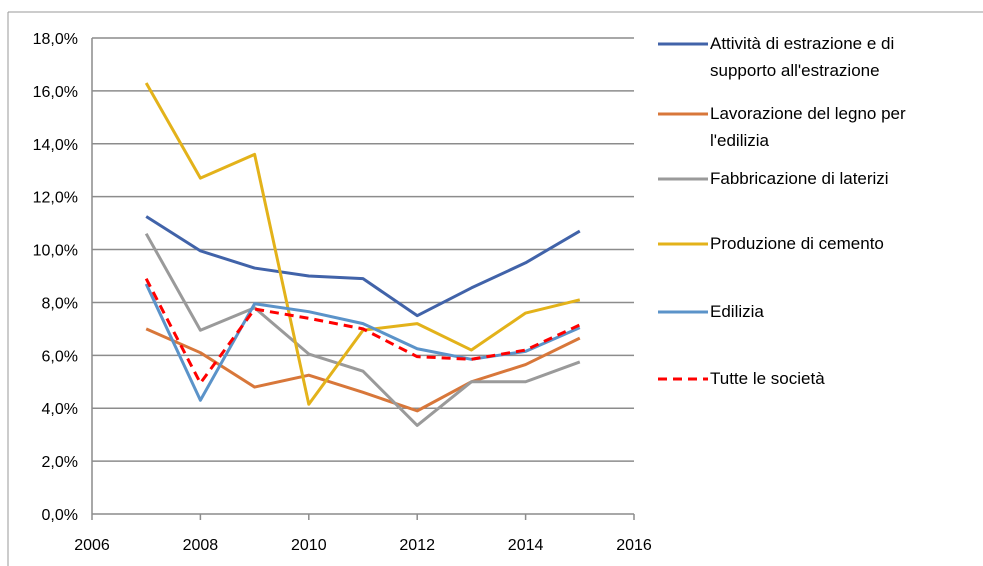  What do you see at coordinates (55, 92) in the screenshot?
I see `y-tick-label: 16,0%` at bounding box center [55, 92].